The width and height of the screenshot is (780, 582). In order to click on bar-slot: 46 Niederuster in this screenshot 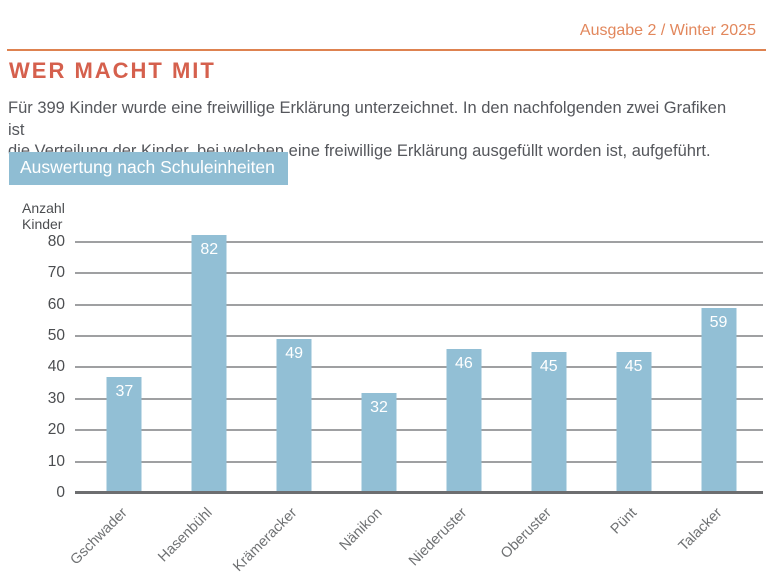, I will do `click(456, 399)`.